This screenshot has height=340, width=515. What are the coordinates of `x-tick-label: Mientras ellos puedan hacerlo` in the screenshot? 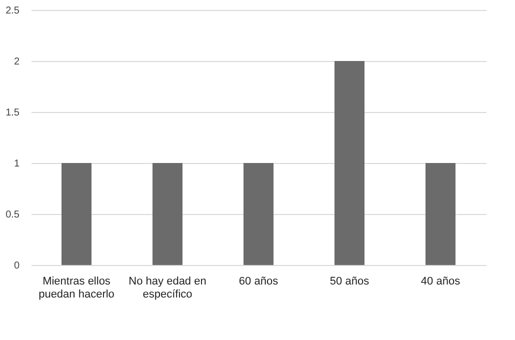 It's located at (76, 288).